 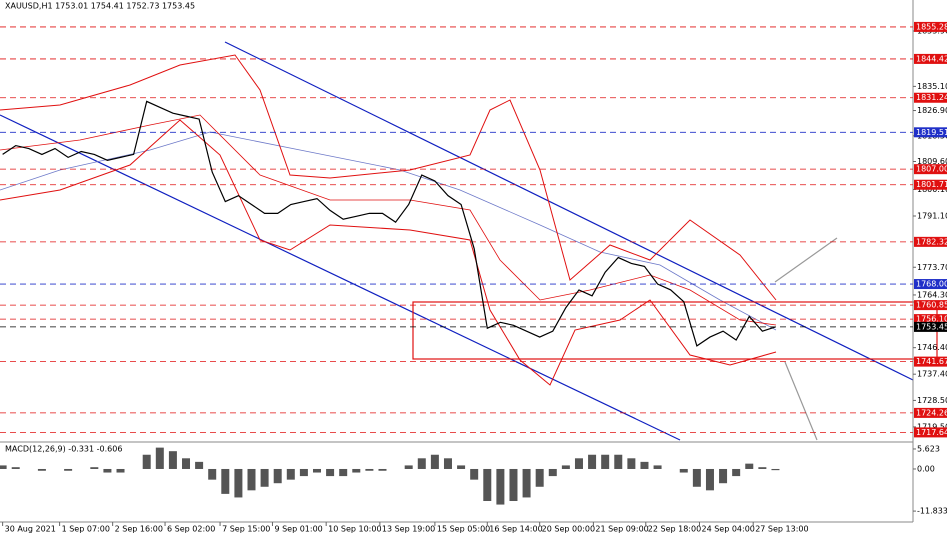 I want to click on y-tick-label: -11.833, so click(x=932, y=511).